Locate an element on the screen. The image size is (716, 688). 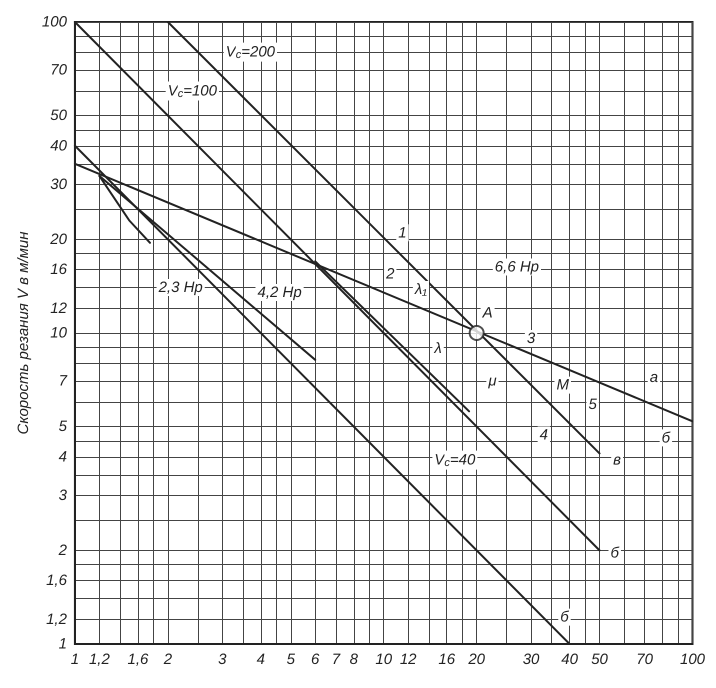
annotation: M is located at coordinates (563, 385).